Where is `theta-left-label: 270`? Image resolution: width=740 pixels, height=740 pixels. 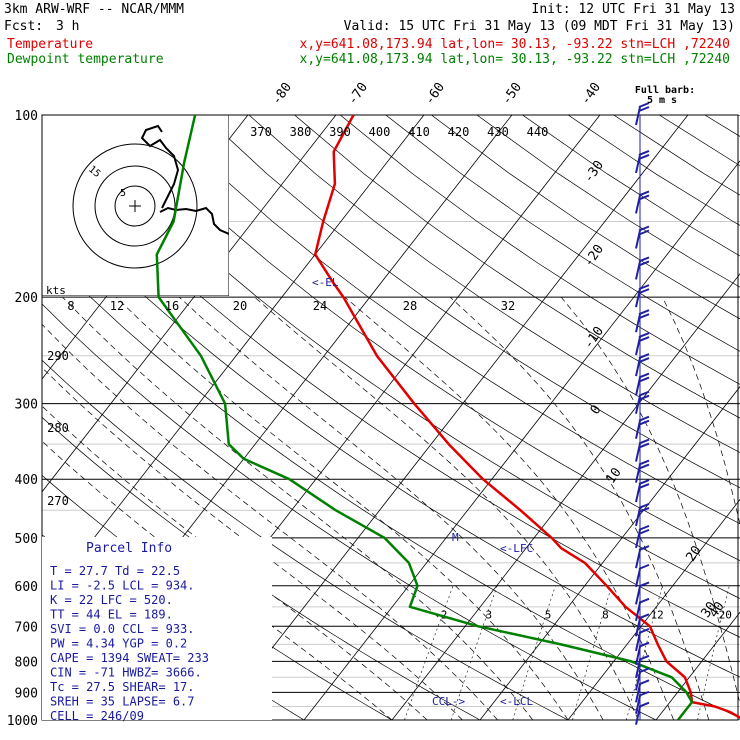
theta-left-label: 270 is located at coordinates (58, 501).